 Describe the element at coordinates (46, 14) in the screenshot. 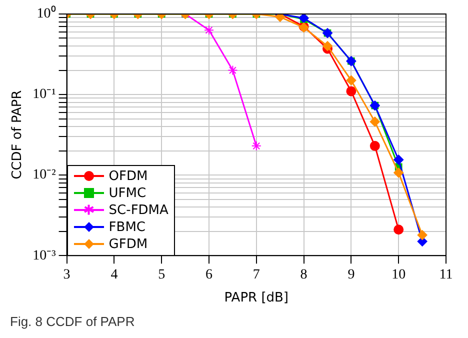

I see `y-tick-label: 10⁰` at that location.